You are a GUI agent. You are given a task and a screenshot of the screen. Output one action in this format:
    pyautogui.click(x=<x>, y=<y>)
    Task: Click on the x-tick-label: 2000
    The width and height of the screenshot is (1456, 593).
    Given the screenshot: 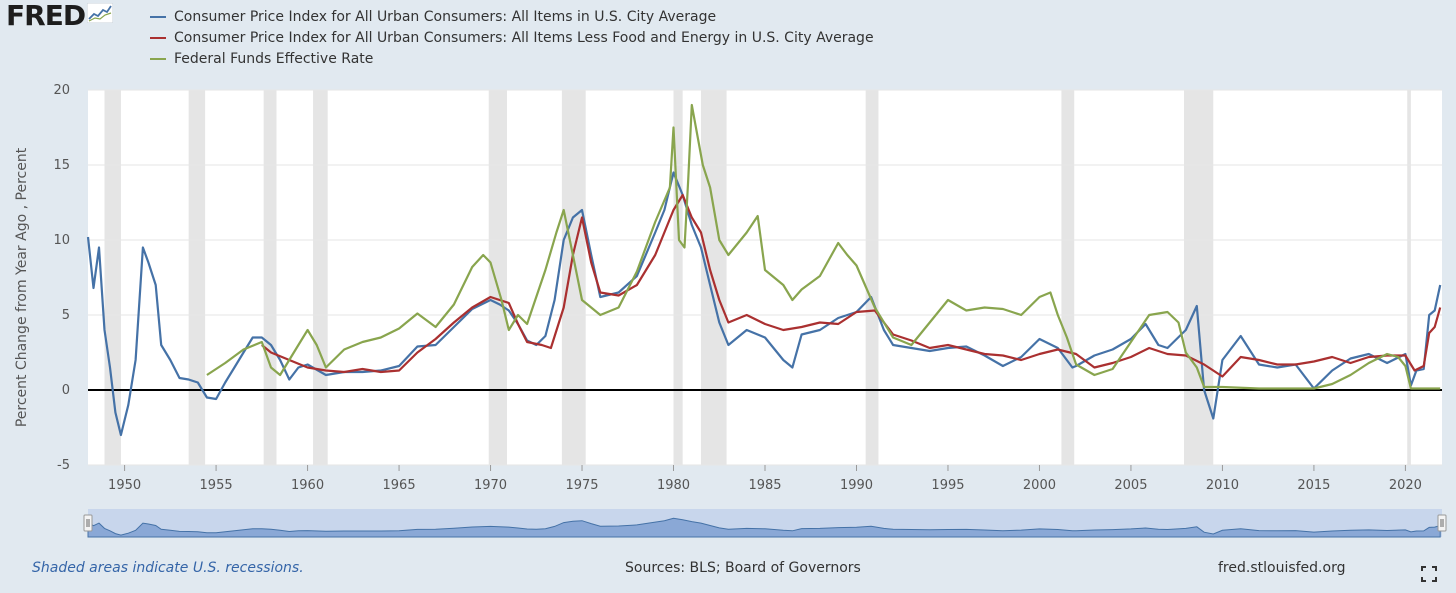 What is the action you would take?
    pyautogui.click(x=1039, y=485)
    